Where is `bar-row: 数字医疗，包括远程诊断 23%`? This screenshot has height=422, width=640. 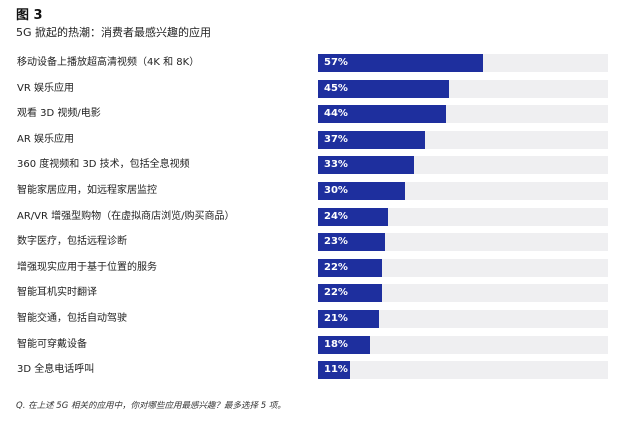 bar-row: 数字医疗，包括远程诊断 23% is located at coordinates (320, 242).